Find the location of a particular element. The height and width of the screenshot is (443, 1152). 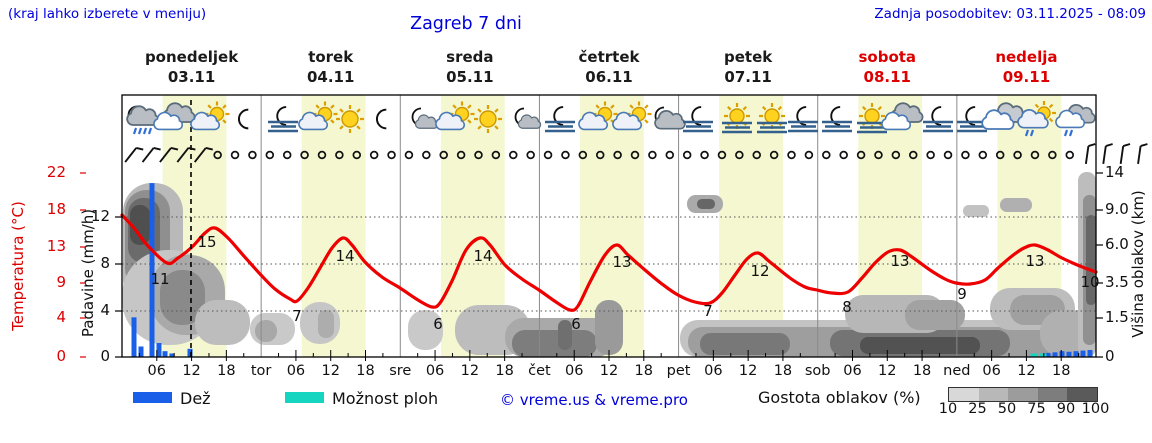

cloud-density-scale-number: 75 is located at coordinates (1036, 409).